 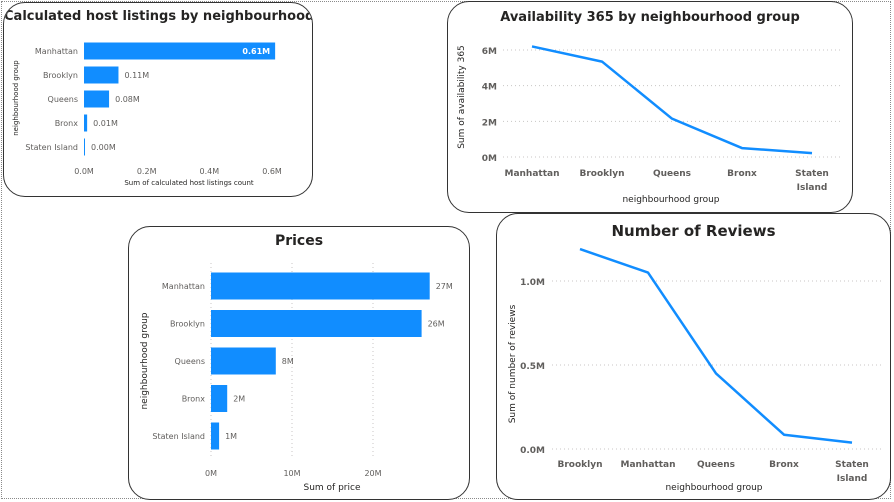 I want to click on y-axis-title: Sum of availability 365, so click(x=462, y=97).